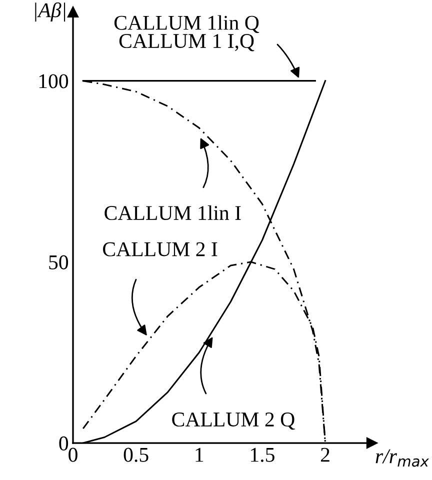  Describe the element at coordinates (233, 421) in the screenshot. I see `annotation: CALLUM 2 Q` at that location.